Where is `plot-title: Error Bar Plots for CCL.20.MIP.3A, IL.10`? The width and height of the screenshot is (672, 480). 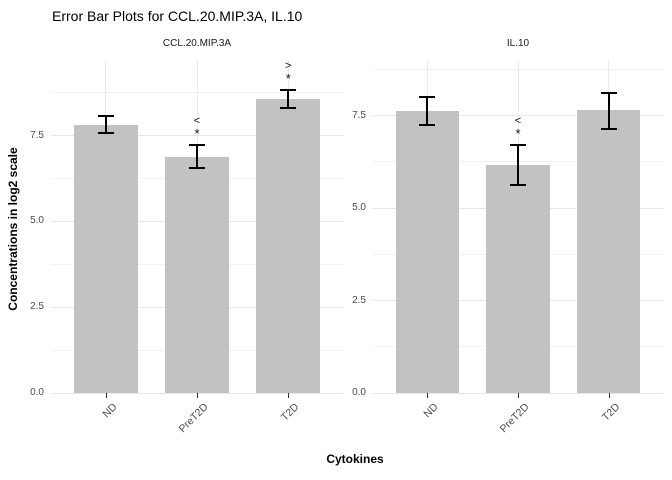
plot-title: Error Bar Plots for CCL.20.MIP.3A, IL.10 is located at coordinates (177, 16).